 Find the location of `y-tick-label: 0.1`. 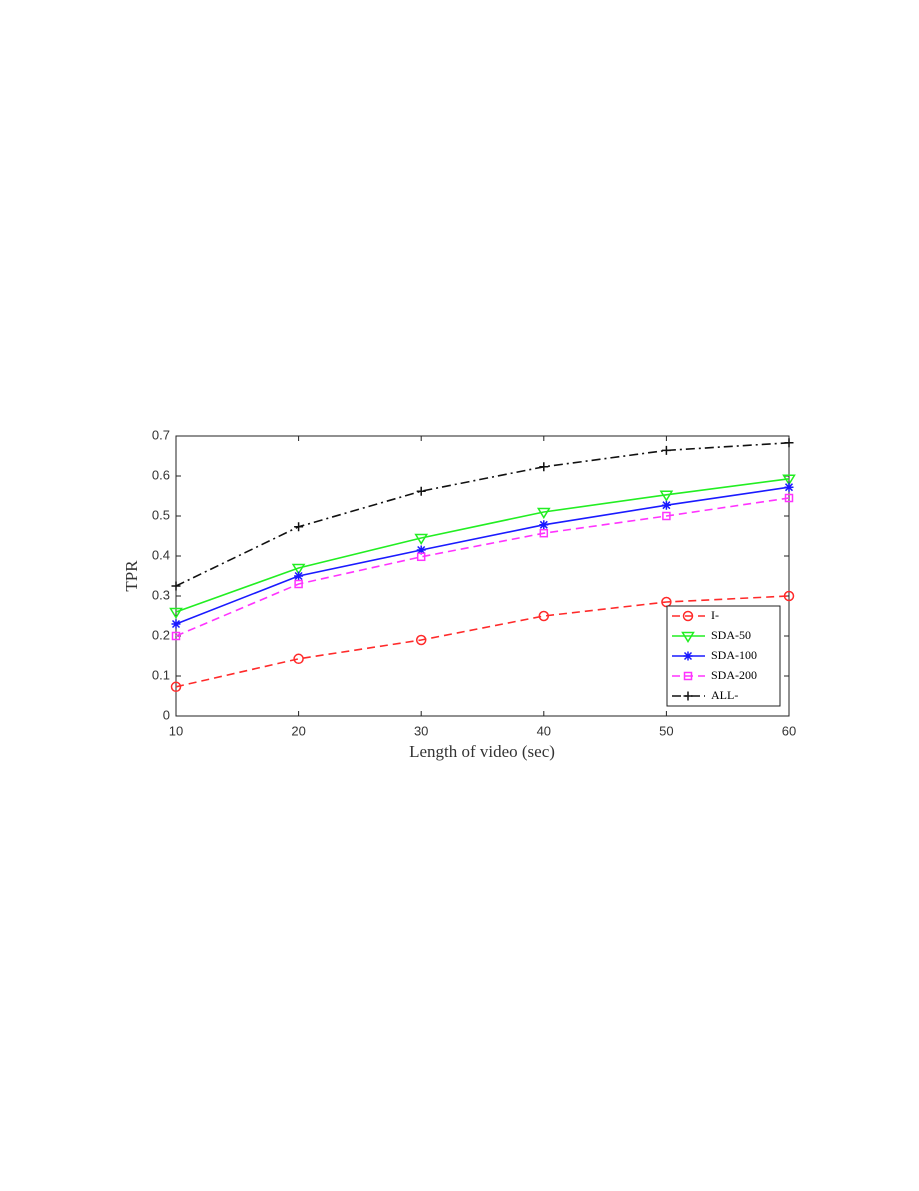

y-tick-label: 0.1 is located at coordinates (161, 674).